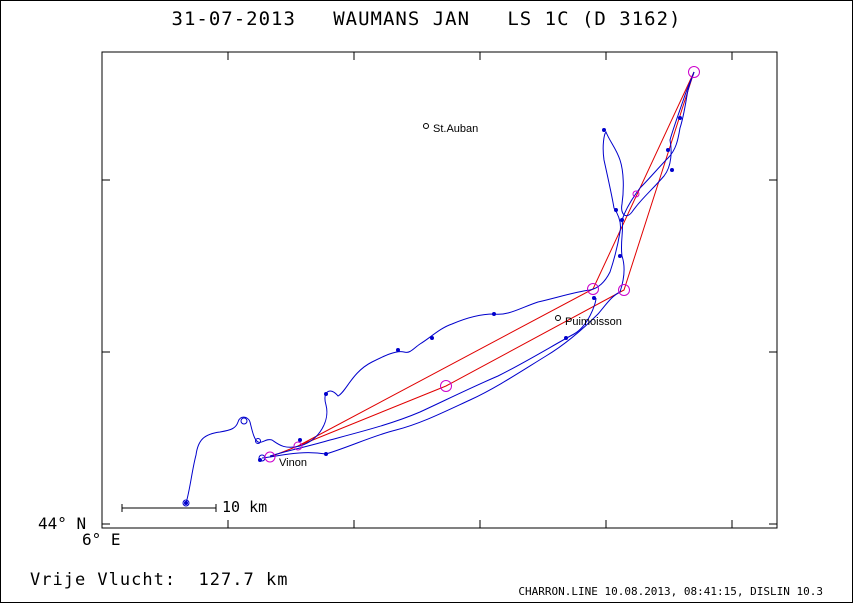  What do you see at coordinates (169, 508) in the screenshot?
I see `scale-bar` at bounding box center [169, 508].